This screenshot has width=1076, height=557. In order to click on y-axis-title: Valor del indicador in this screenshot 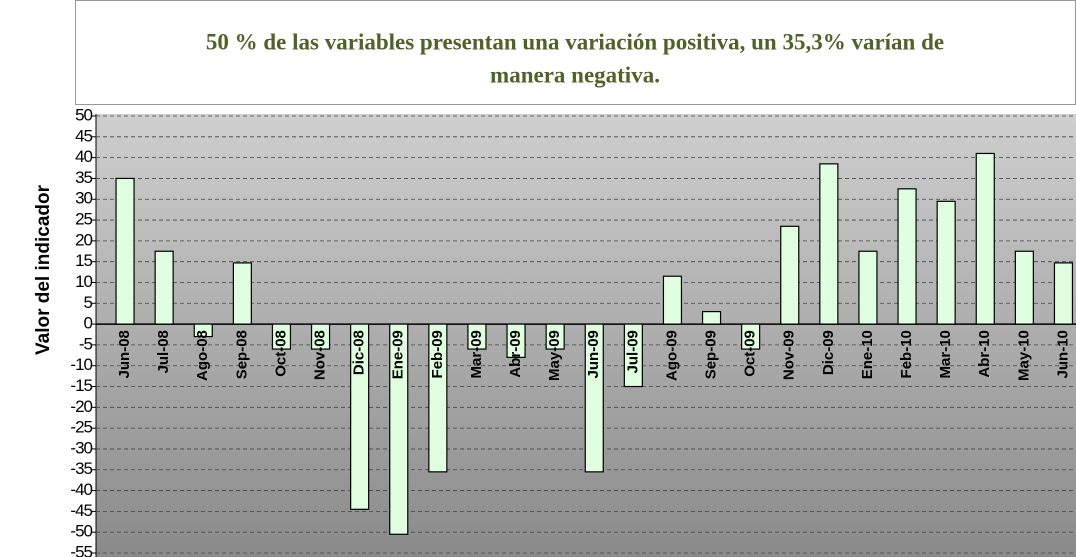, I will do `click(43, 269)`.